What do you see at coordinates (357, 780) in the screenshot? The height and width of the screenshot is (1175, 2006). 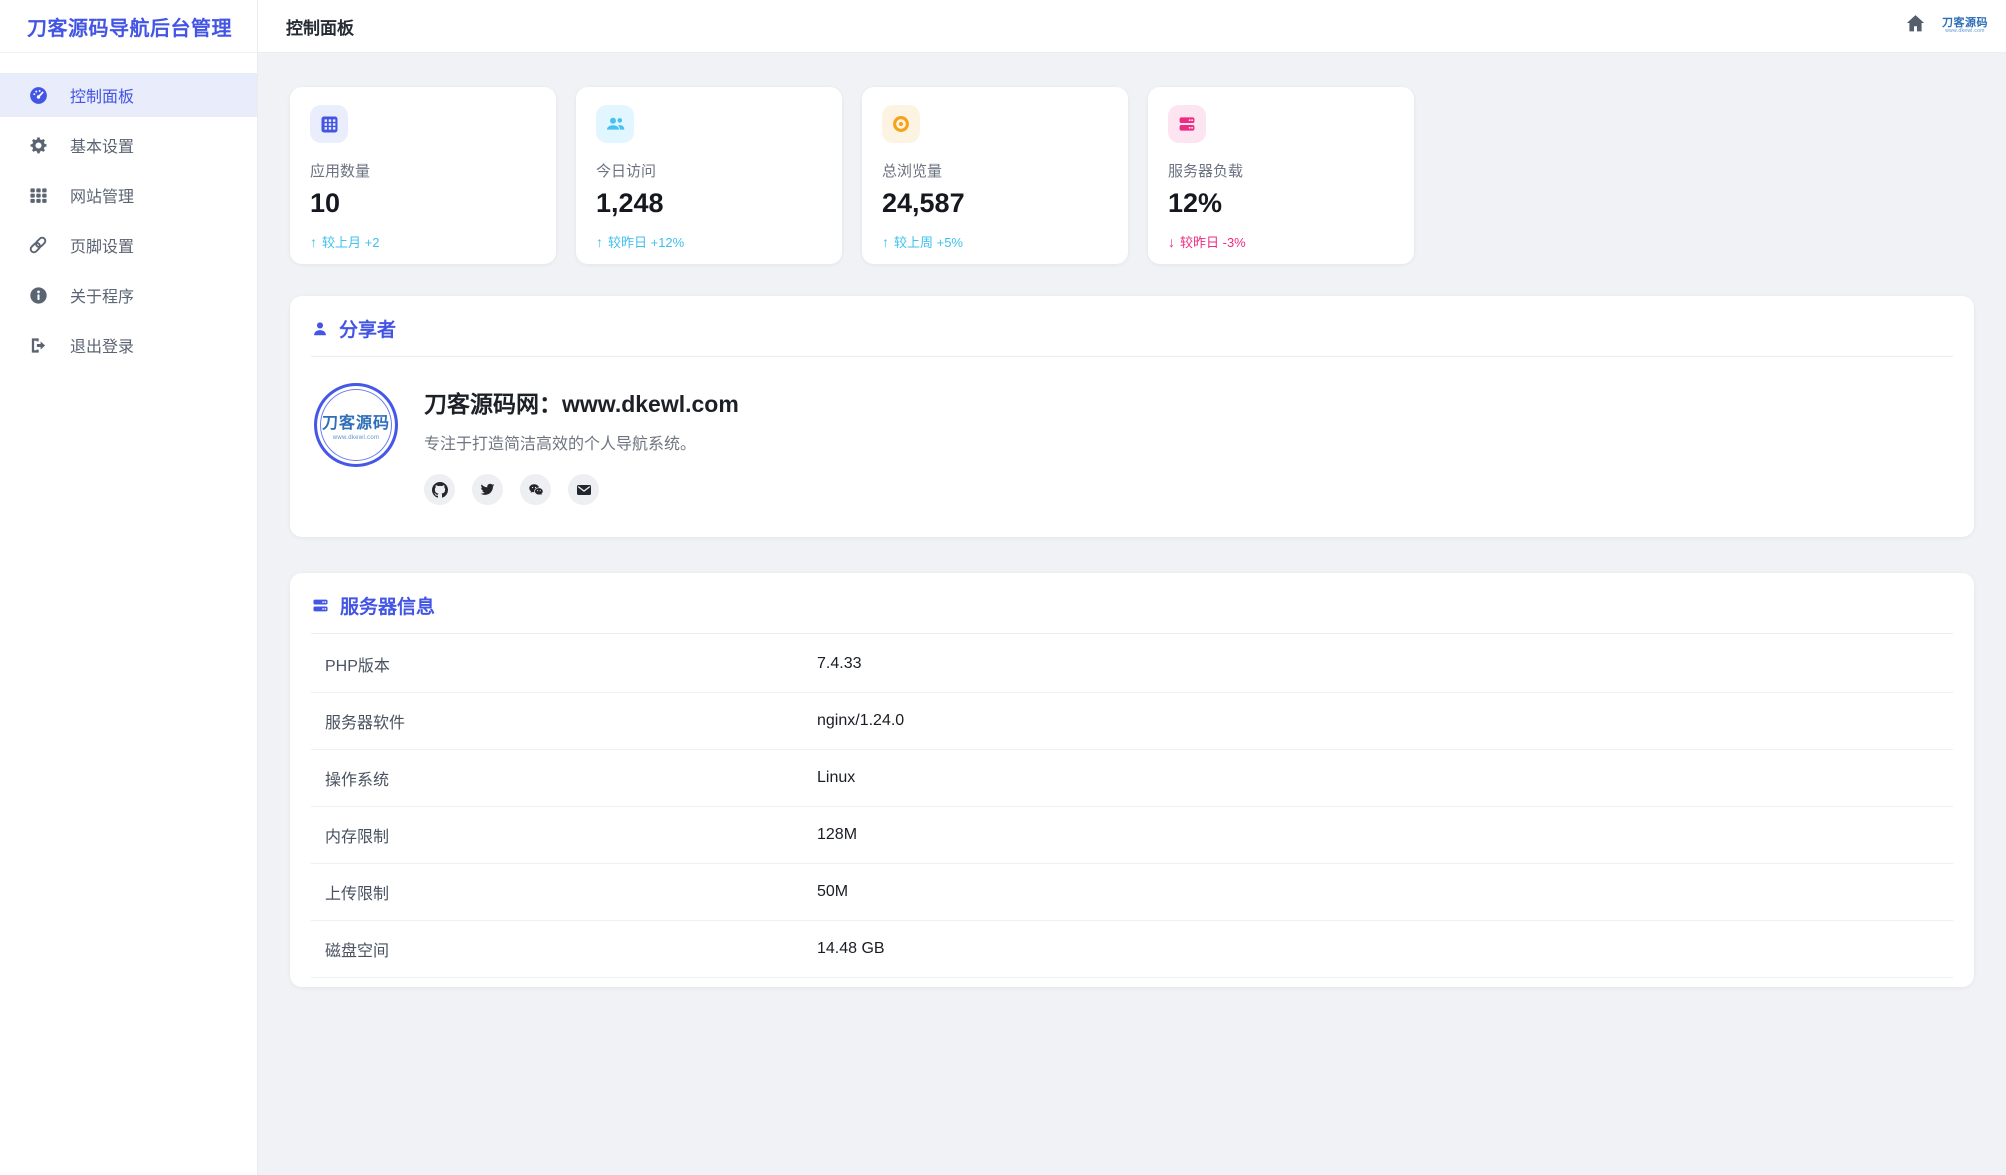 I see `row-label: 操作系统` at bounding box center [357, 780].